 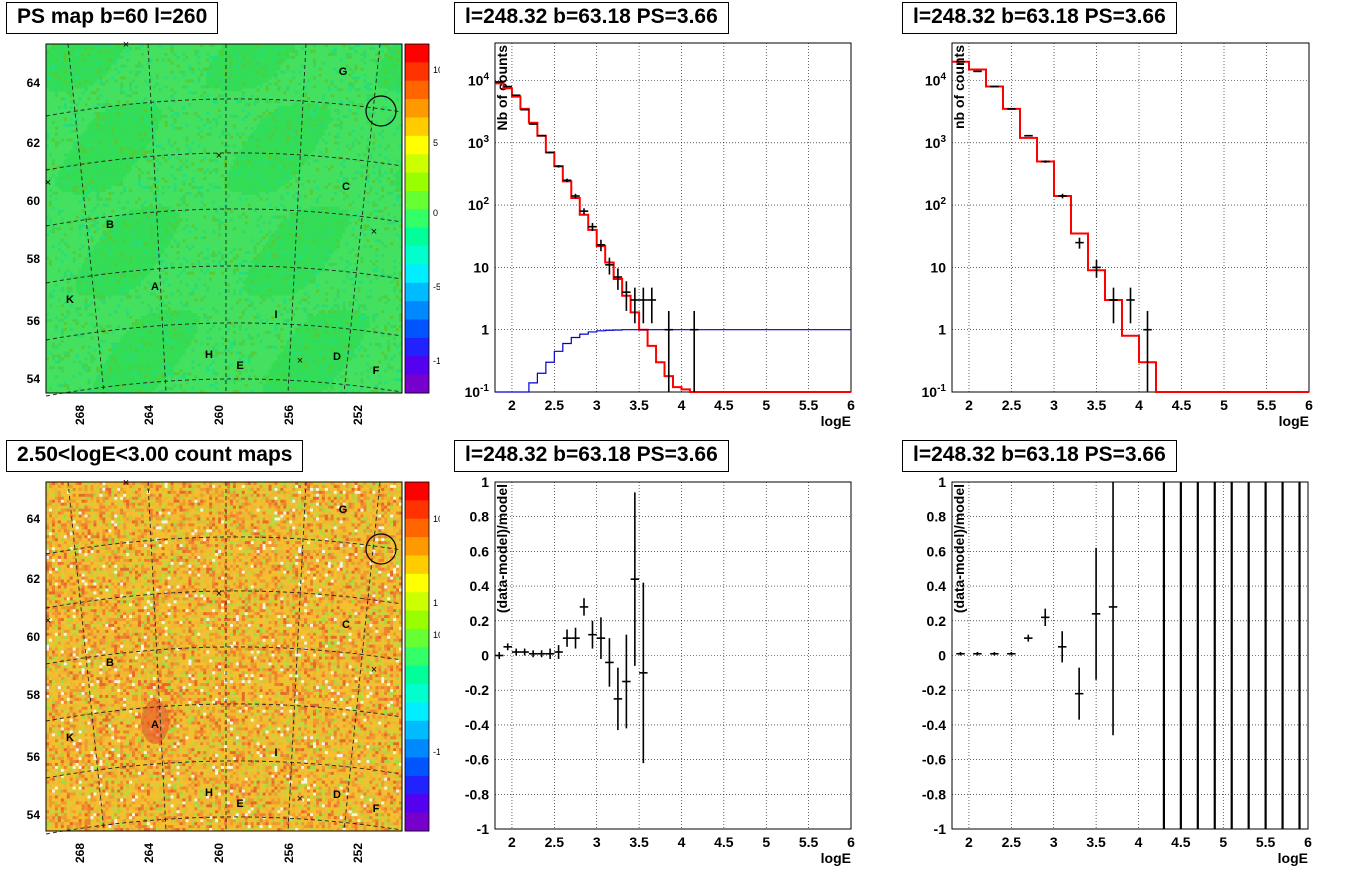 What do you see at coordinates (941, 388) in the screenshot?
I see `y-tick-exponent: -1` at bounding box center [941, 388].